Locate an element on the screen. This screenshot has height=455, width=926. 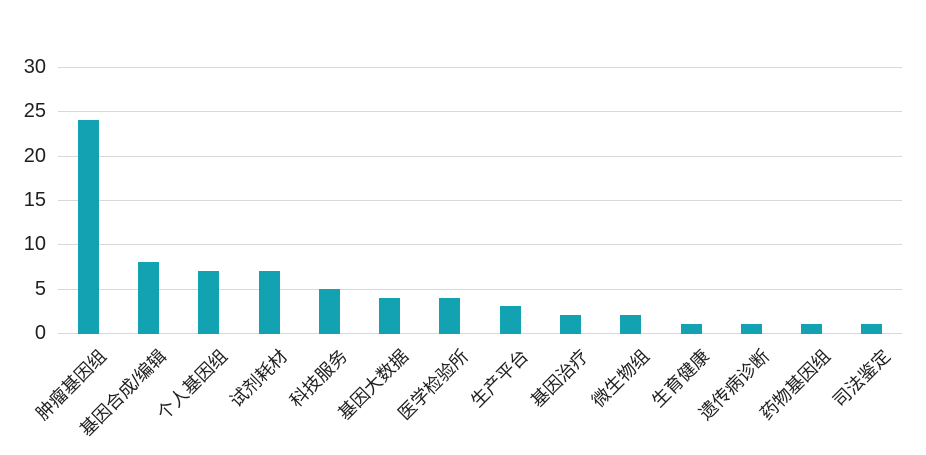
y-tick-label: 30 is located at coordinates (34, 67).